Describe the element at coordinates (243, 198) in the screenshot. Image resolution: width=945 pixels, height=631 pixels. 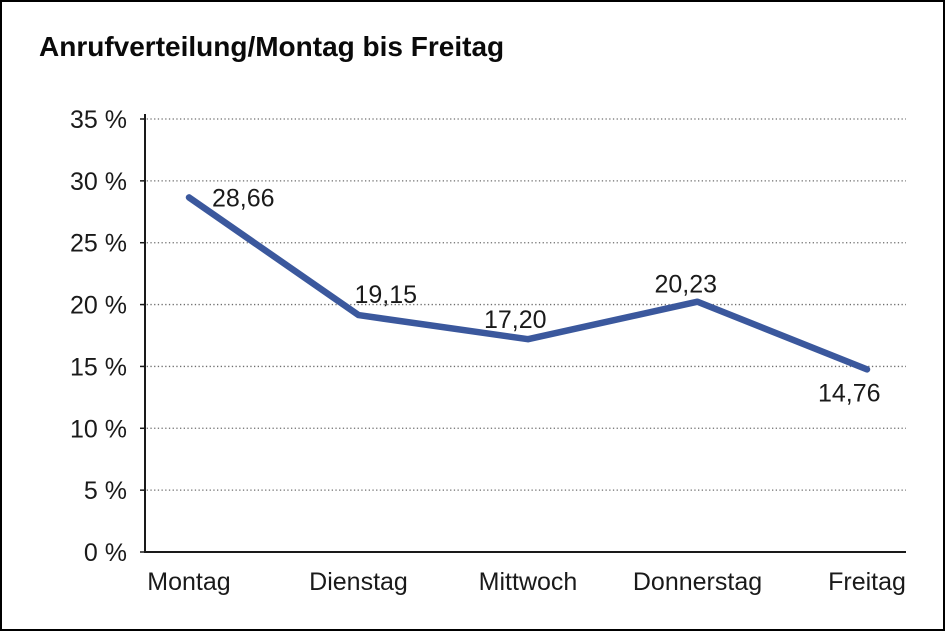
I see `data-point-label: 28,66` at that location.